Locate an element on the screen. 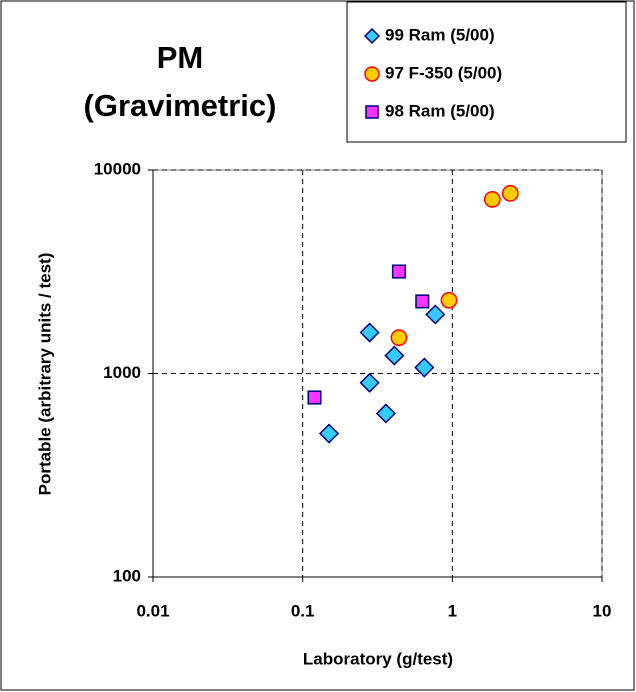  y-axis-title: Portable (arbitrary units / test) is located at coordinates (44, 374).